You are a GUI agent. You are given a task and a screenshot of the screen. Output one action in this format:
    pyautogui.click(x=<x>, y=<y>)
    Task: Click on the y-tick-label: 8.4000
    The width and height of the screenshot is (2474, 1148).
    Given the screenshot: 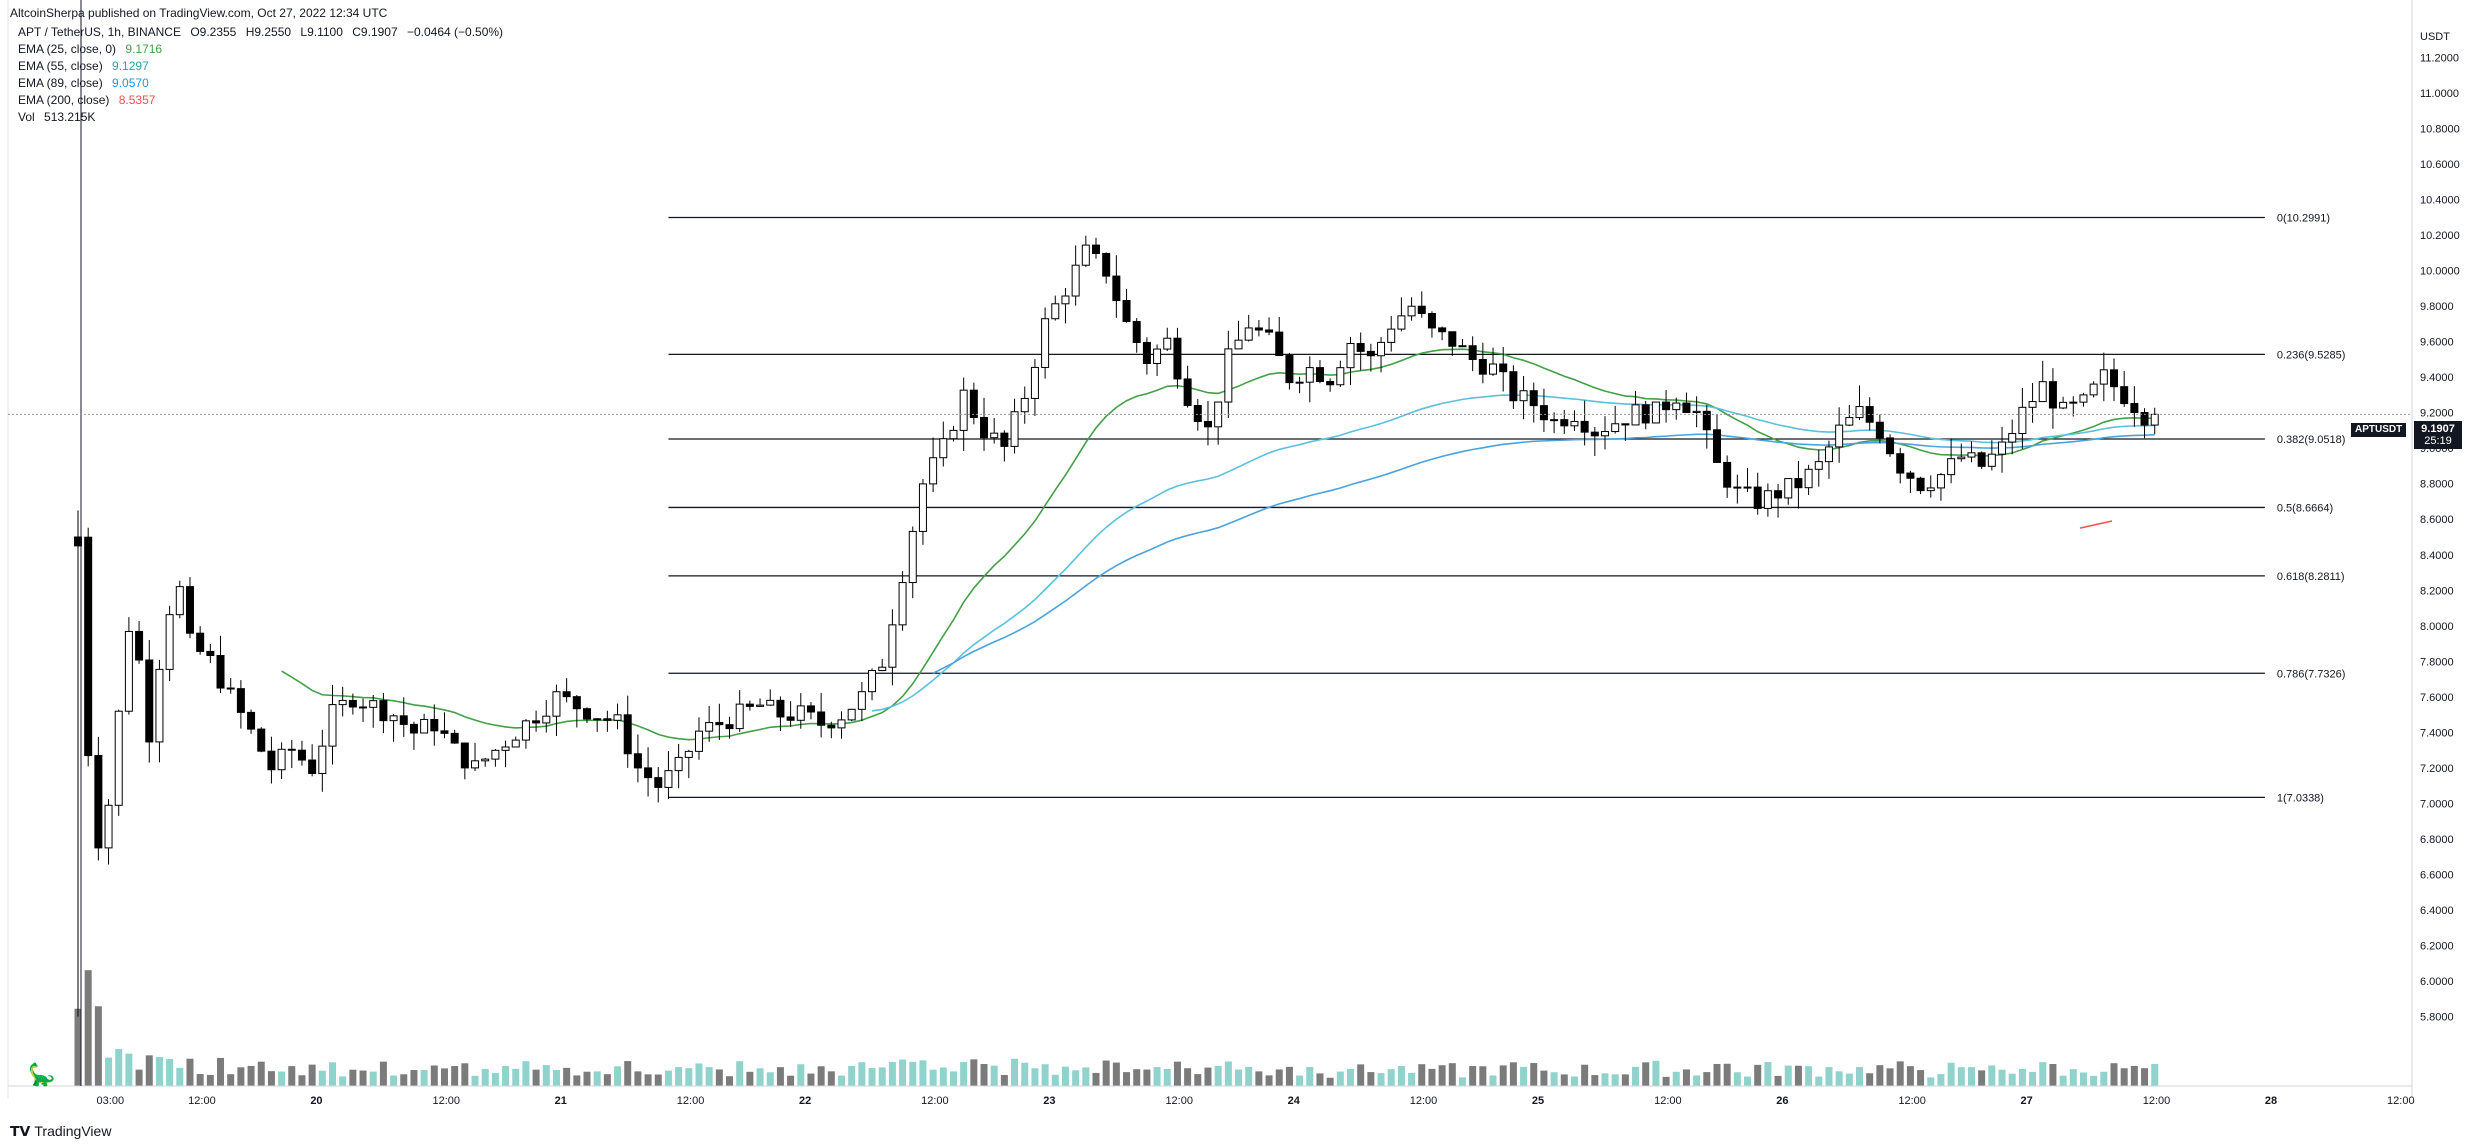 What is the action you would take?
    pyautogui.click(x=2437, y=556)
    